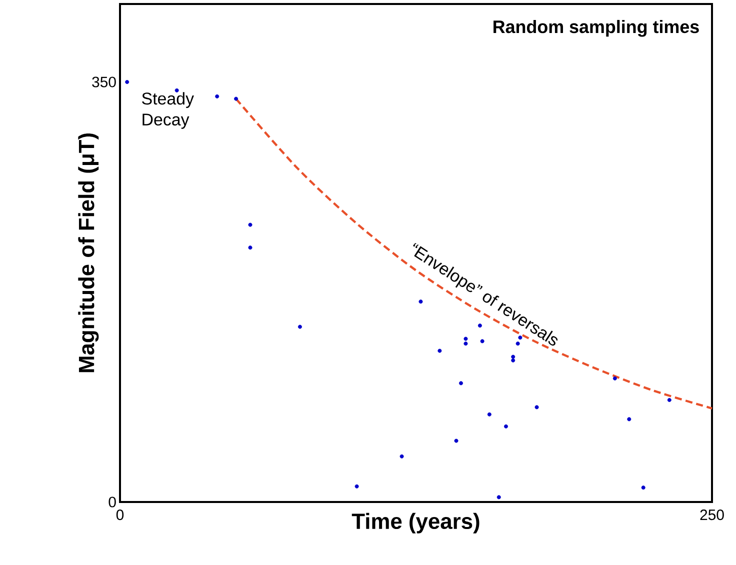 Image resolution: width=736 pixels, height=565 pixels. Describe the element at coordinates (104, 82) in the screenshot. I see `y-tick-label: 350` at that location.